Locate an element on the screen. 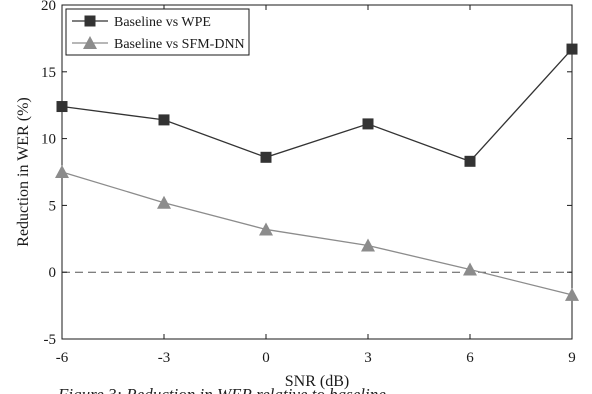  y-axis-label: Reduction in WER (%) is located at coordinates (23, 171).